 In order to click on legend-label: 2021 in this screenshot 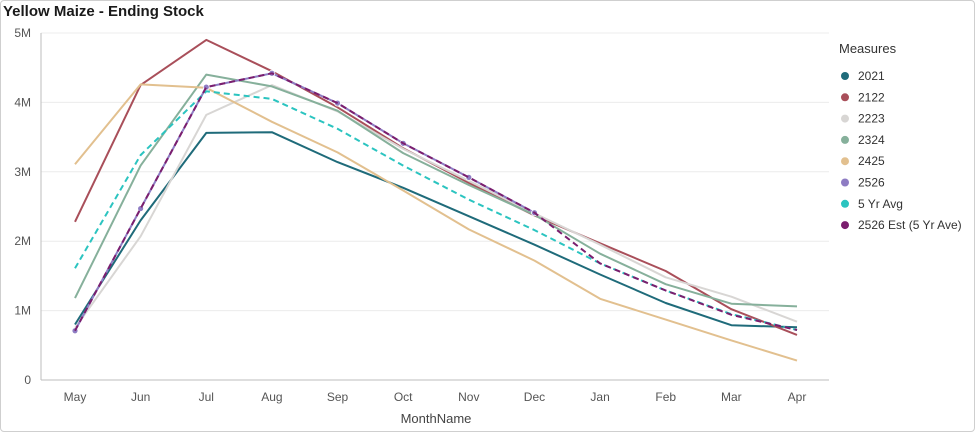, I will do `click(871, 76)`.